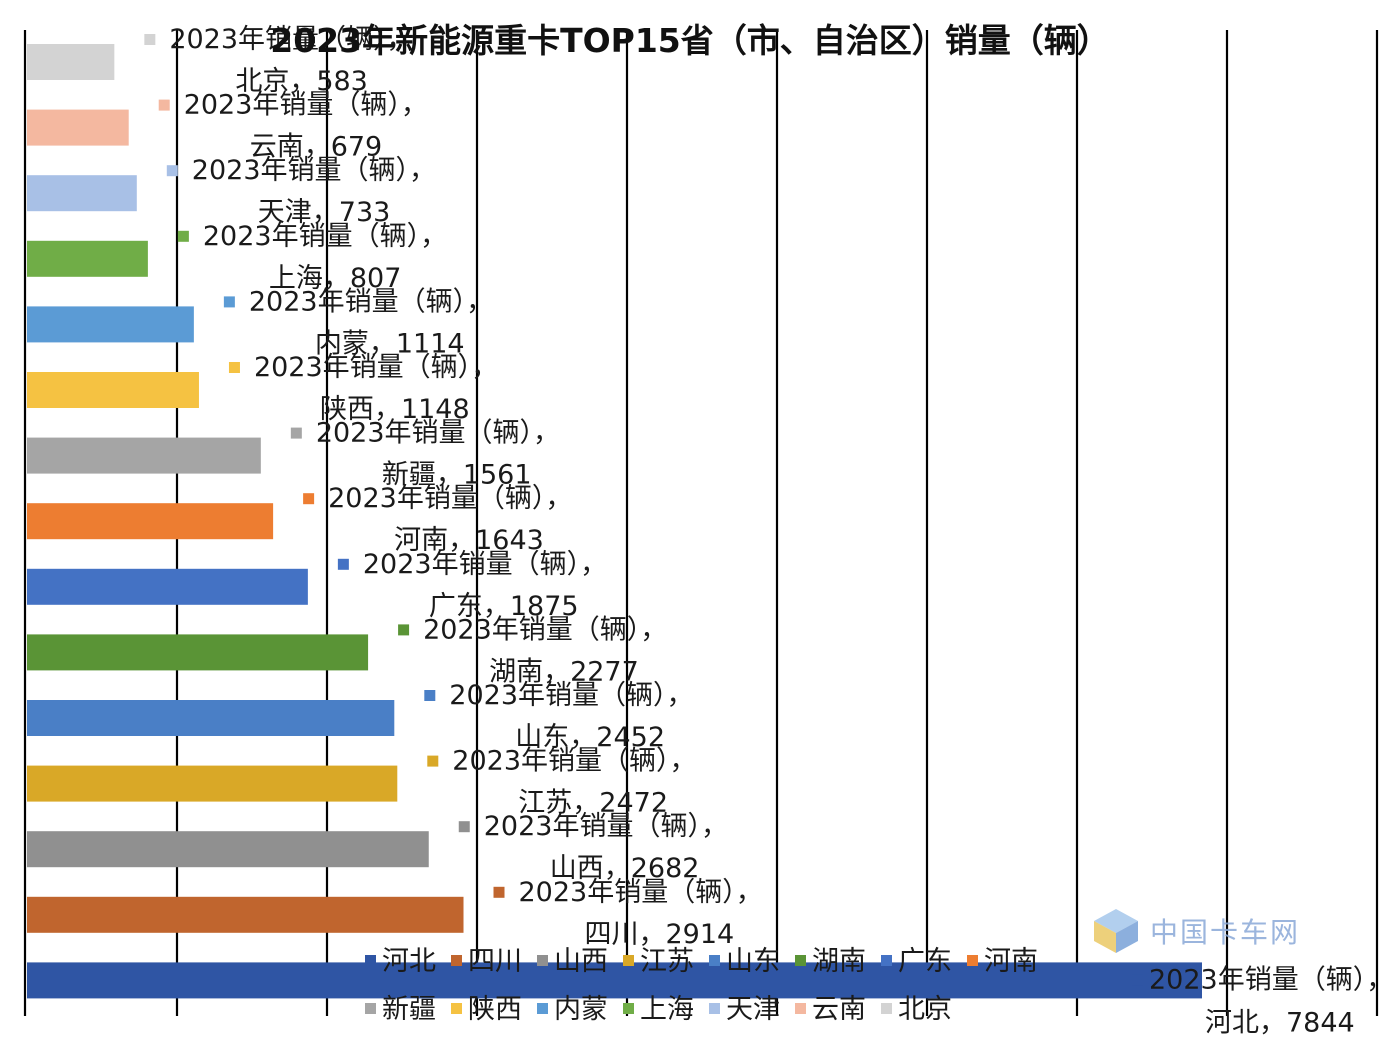 Image resolution: width=1400 pixels, height=1042 pixels. I want to click on data-label-value-四川: 四川，2914, so click(660, 934).